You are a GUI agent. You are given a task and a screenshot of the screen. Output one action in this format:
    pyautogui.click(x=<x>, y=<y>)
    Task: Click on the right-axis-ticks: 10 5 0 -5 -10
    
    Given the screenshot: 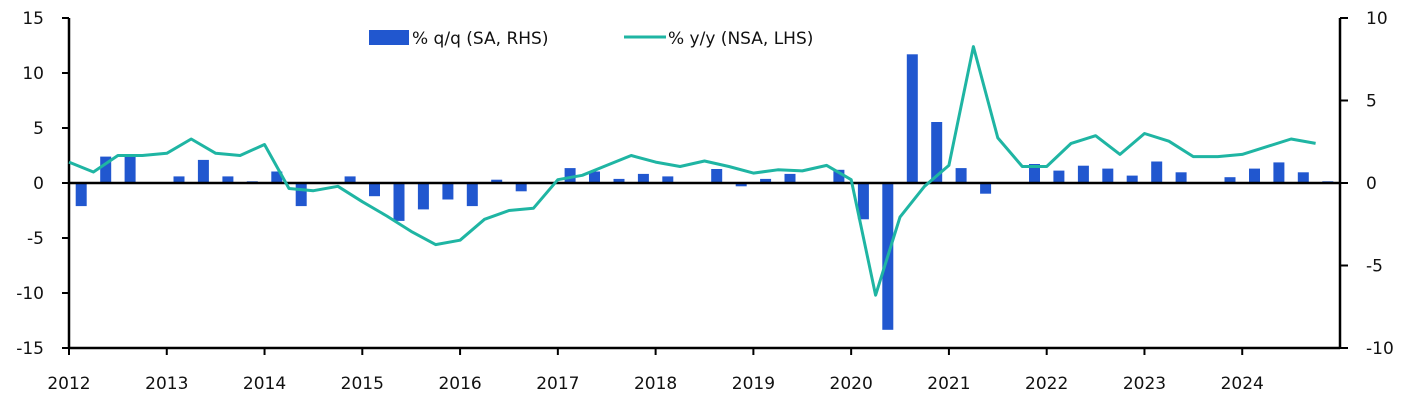 What is the action you would take?
    pyautogui.click(x=1367, y=184)
    